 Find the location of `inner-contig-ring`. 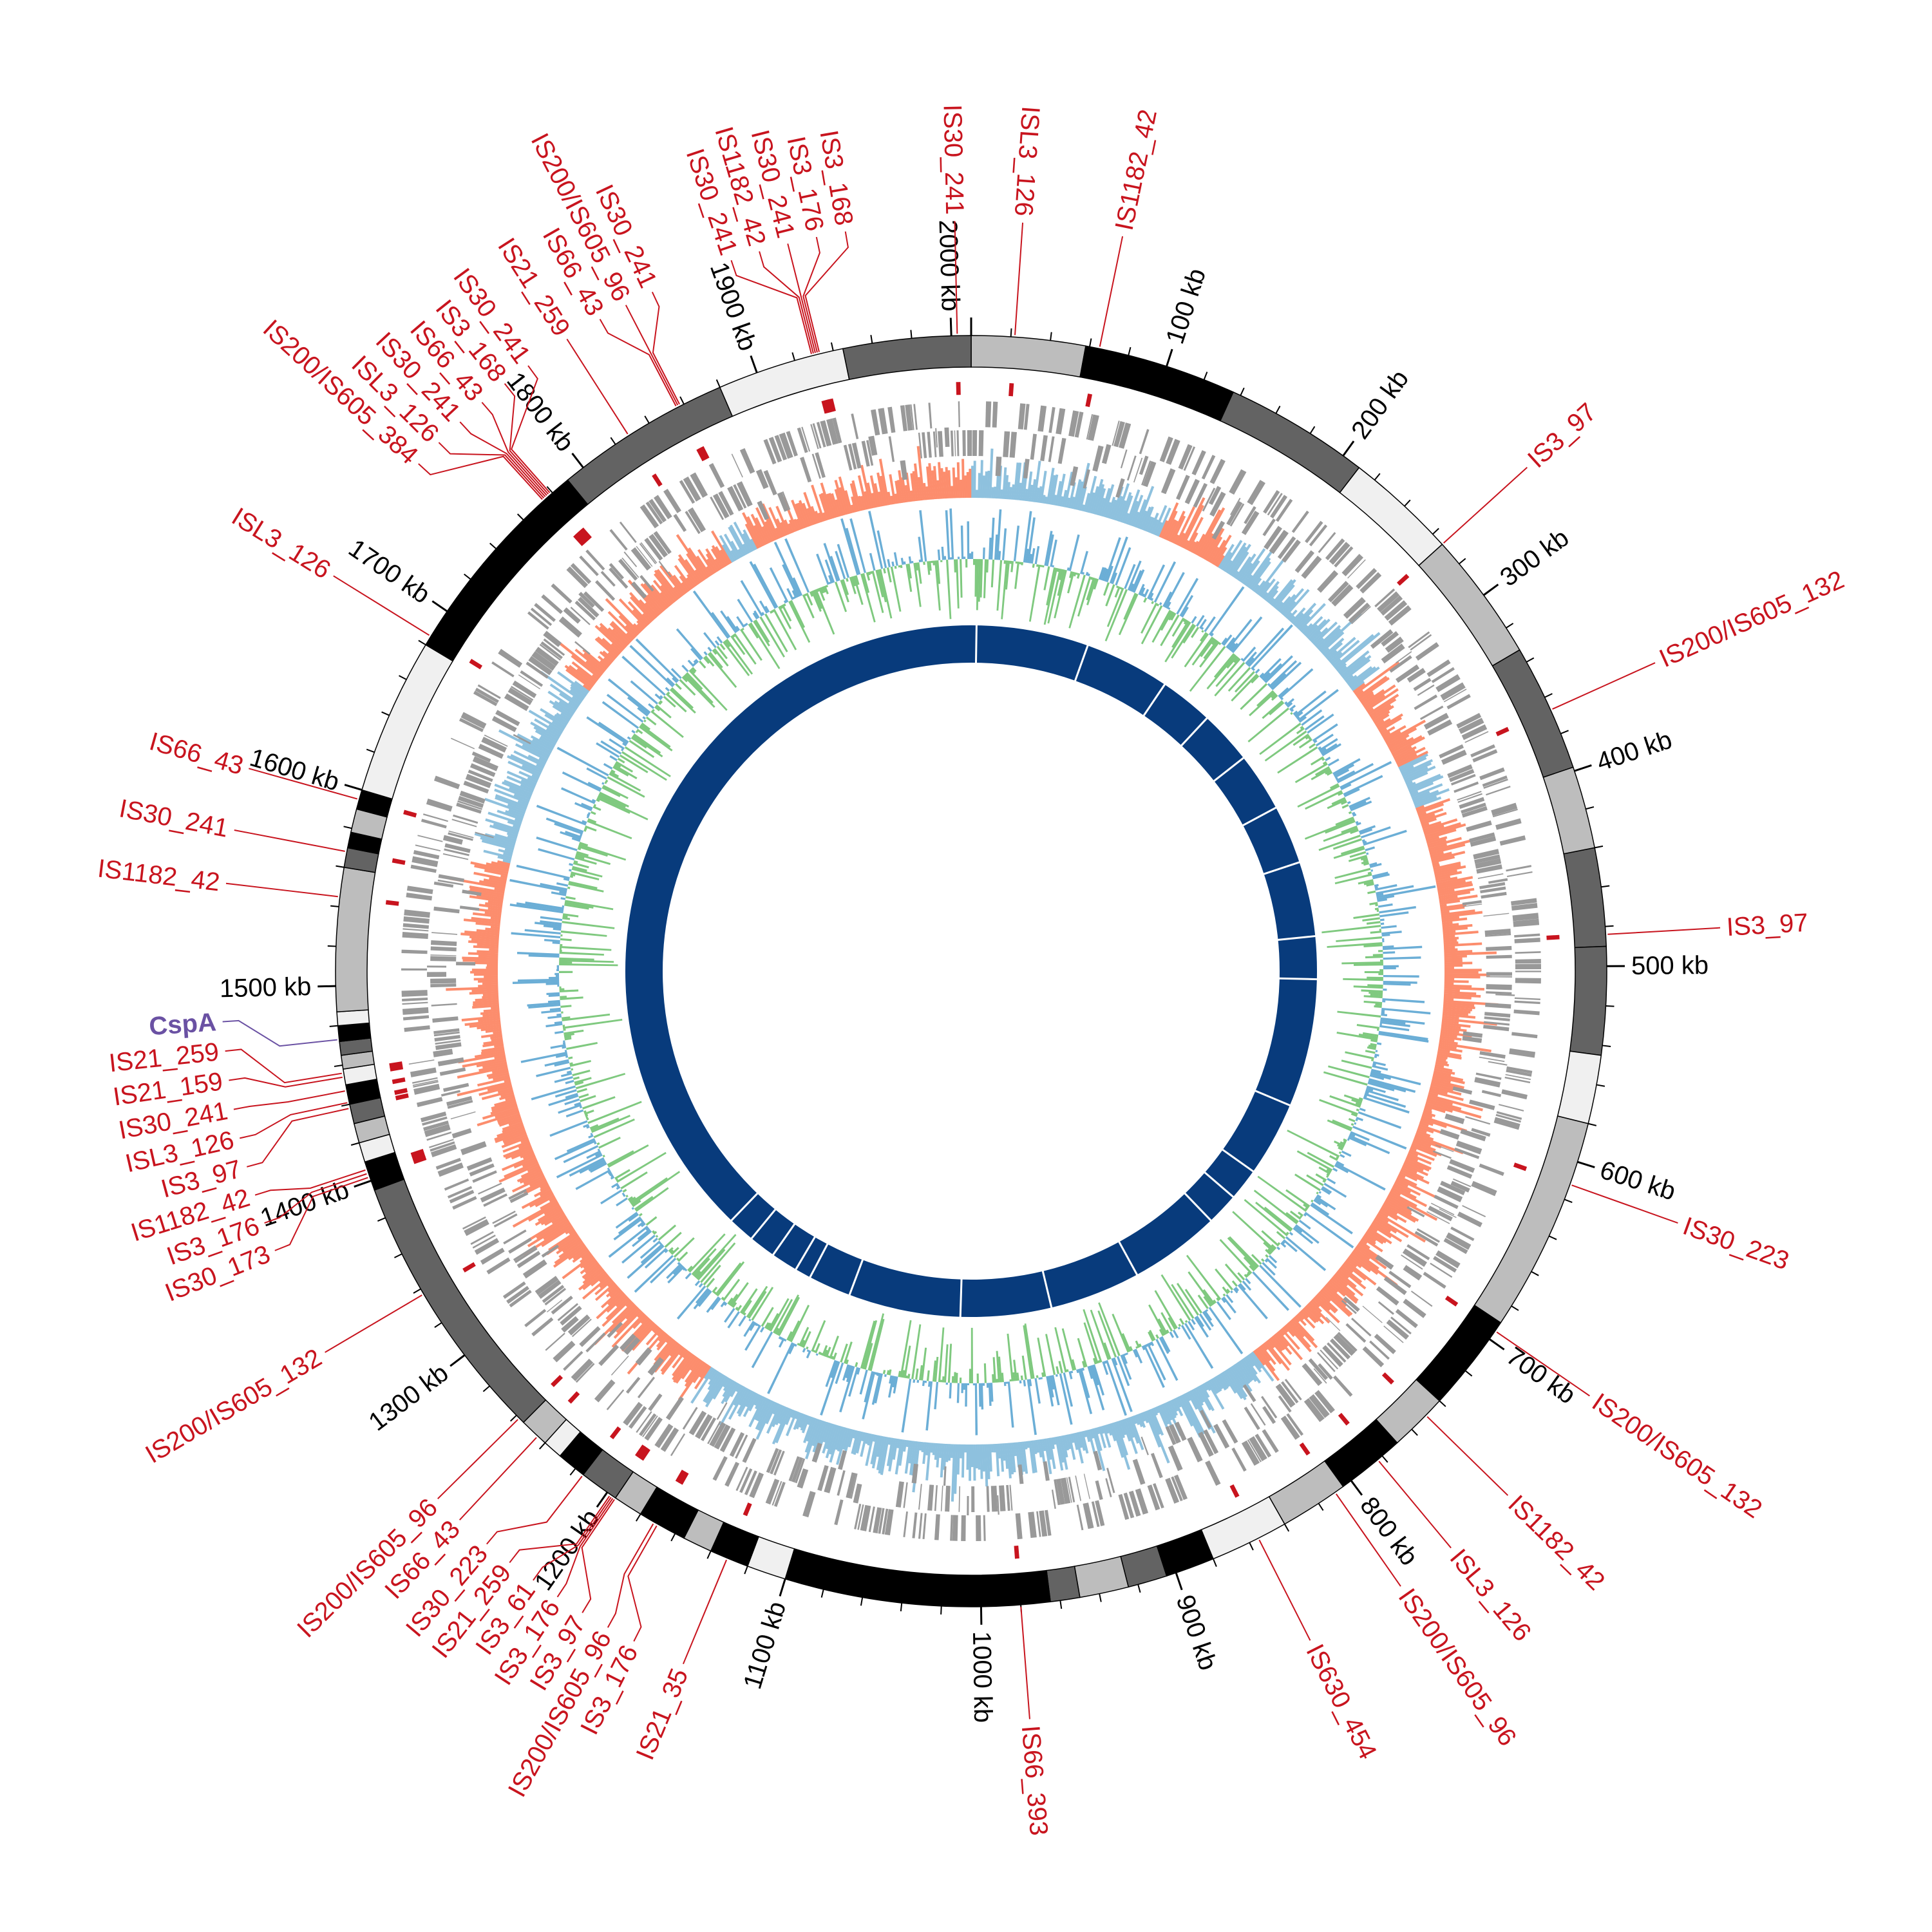

inner-contig-ring is located at coordinates (972, 972).